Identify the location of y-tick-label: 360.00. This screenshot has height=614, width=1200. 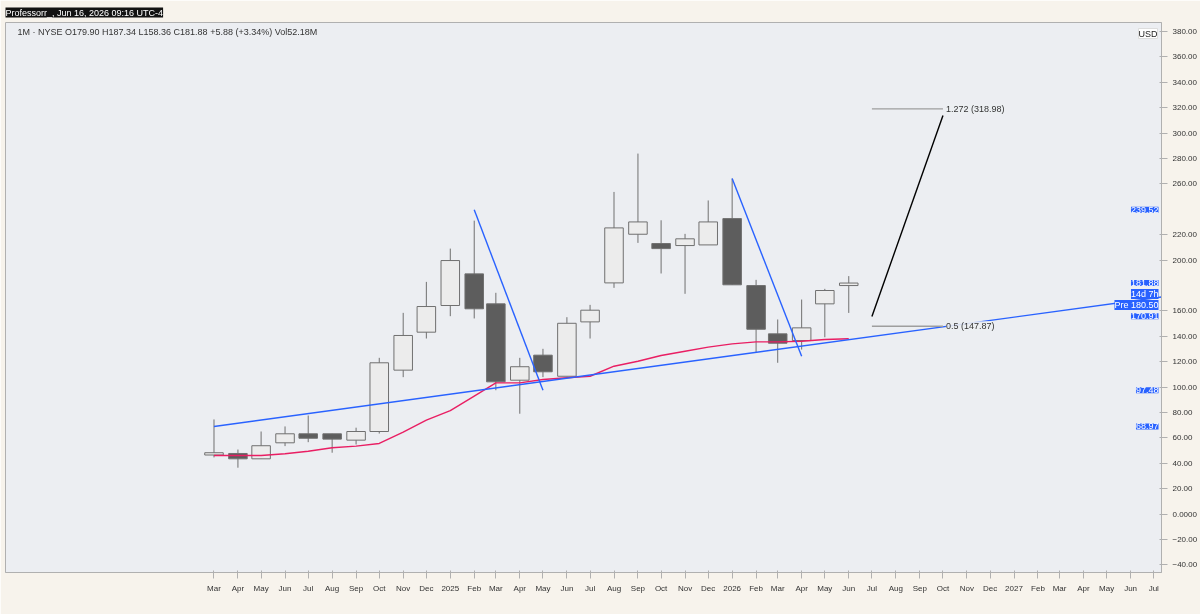
(1185, 57).